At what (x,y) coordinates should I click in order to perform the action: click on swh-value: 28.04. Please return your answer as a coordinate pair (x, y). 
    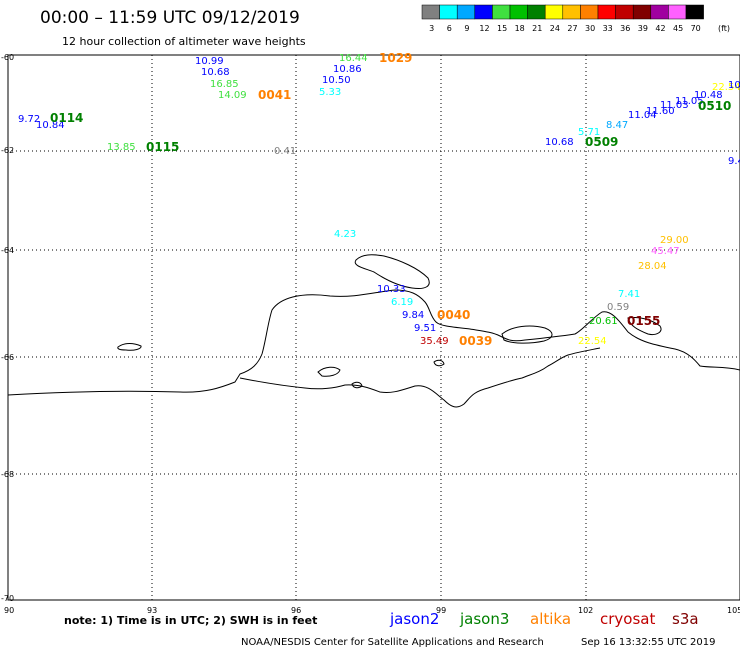
    Looking at the image, I should click on (652, 266).